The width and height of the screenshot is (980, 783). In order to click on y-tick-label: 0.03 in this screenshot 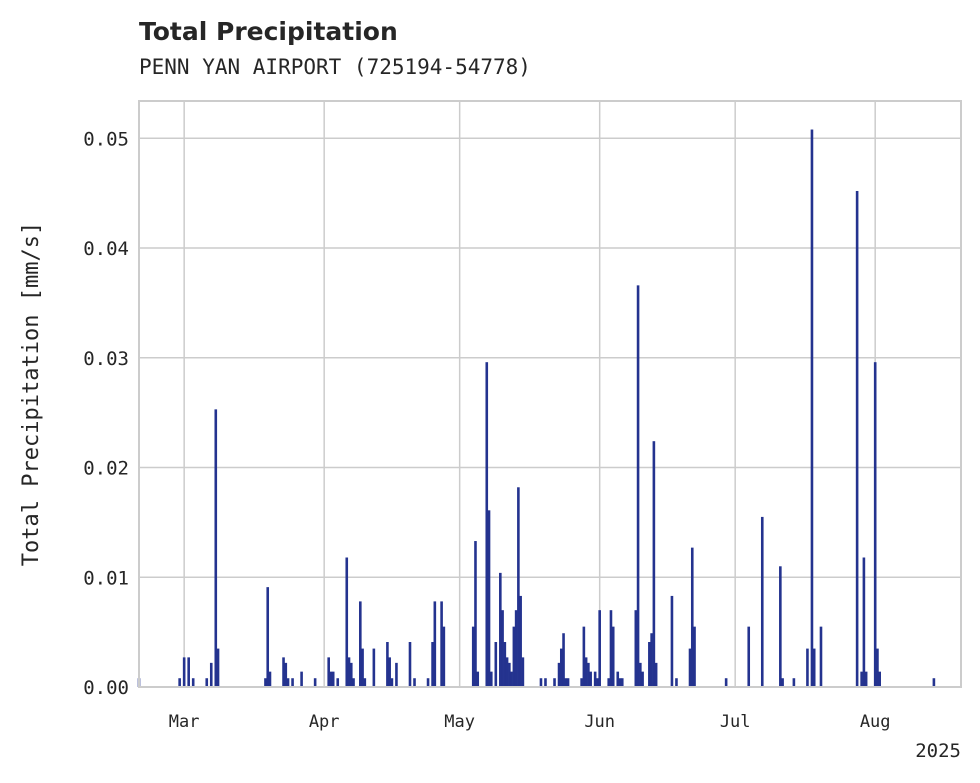, I will do `click(106, 359)`.